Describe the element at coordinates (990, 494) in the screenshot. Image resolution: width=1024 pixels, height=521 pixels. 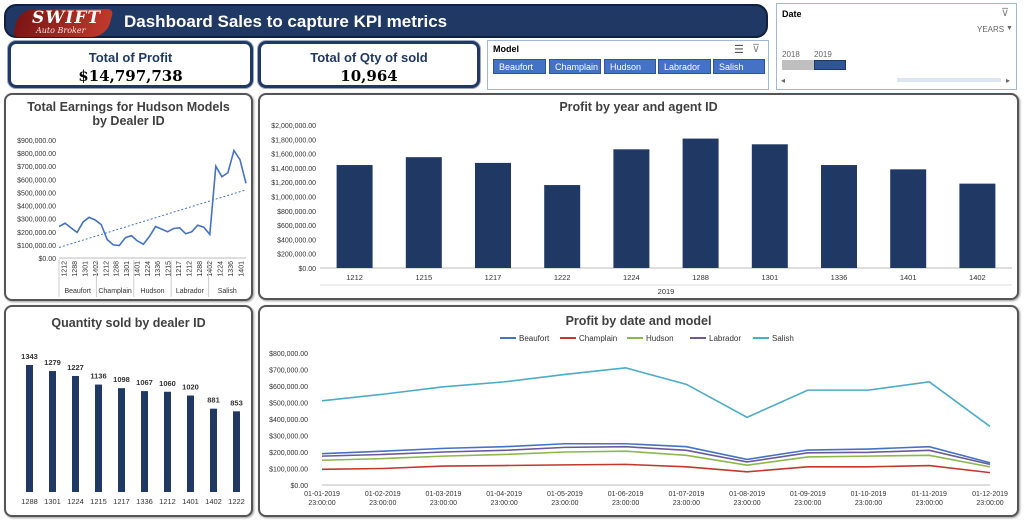
I see `profit-date-xtick-label: 01-12-2019` at that location.